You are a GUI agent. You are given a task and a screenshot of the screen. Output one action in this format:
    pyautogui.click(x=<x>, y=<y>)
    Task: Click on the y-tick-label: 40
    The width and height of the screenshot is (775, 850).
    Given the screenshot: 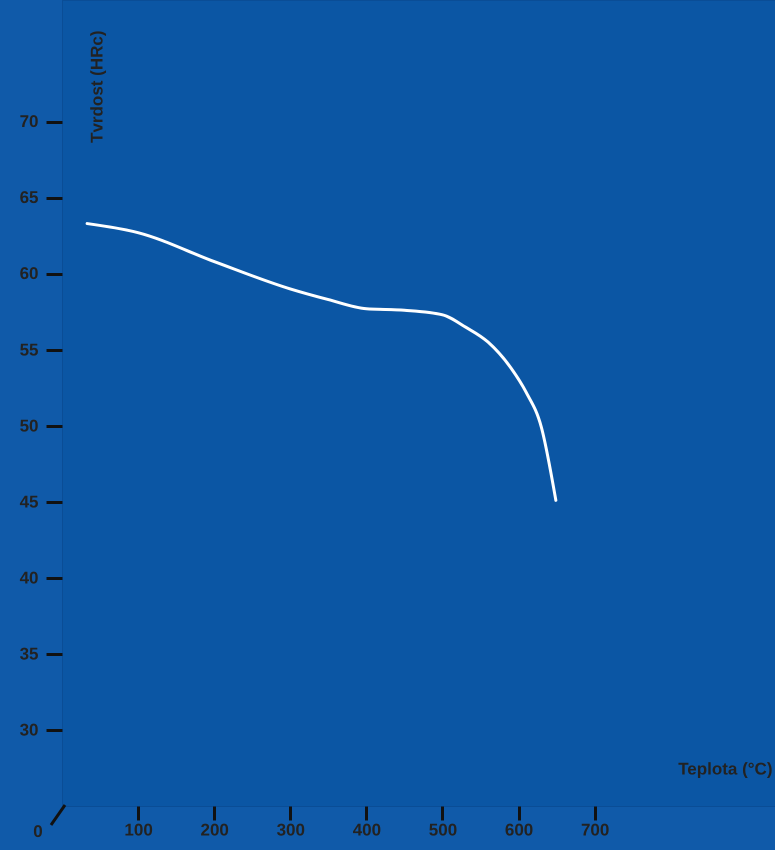 What is the action you would take?
    pyautogui.click(x=29, y=578)
    